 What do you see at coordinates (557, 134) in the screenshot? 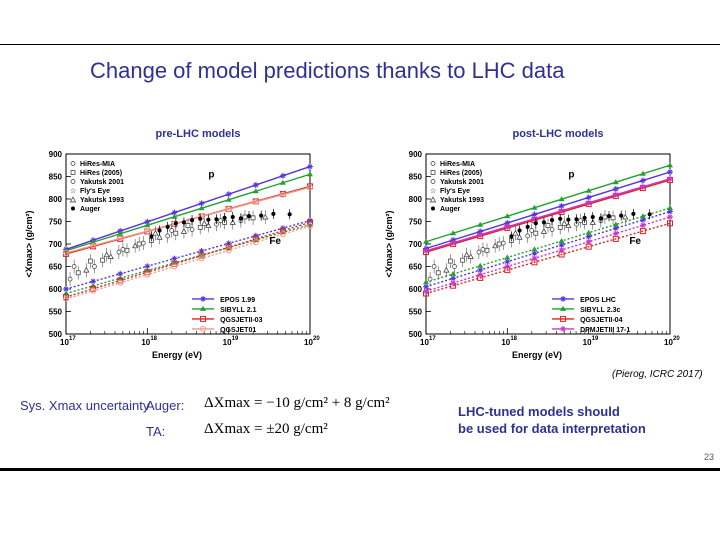
I see `chart-title: post-LHC models` at bounding box center [557, 134].